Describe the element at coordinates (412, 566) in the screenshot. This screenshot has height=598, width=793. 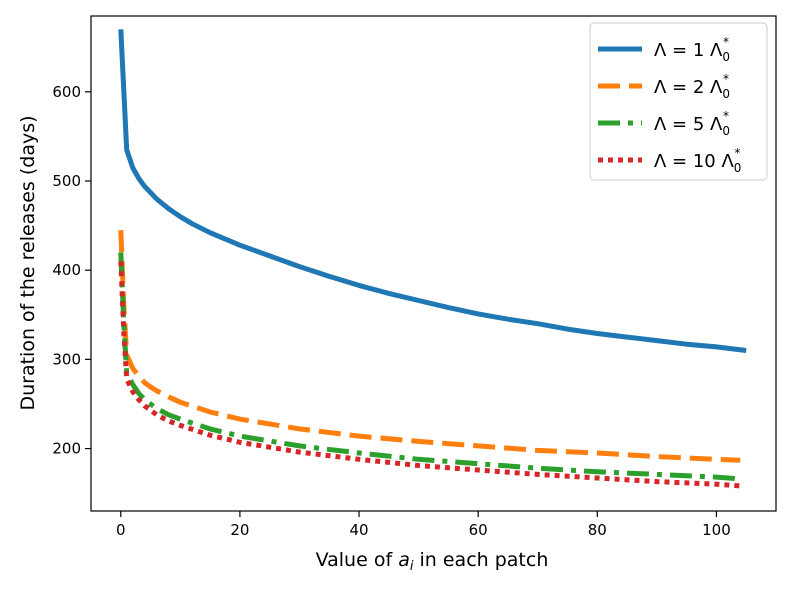
I see `x-axis-label-subscript: i` at that location.